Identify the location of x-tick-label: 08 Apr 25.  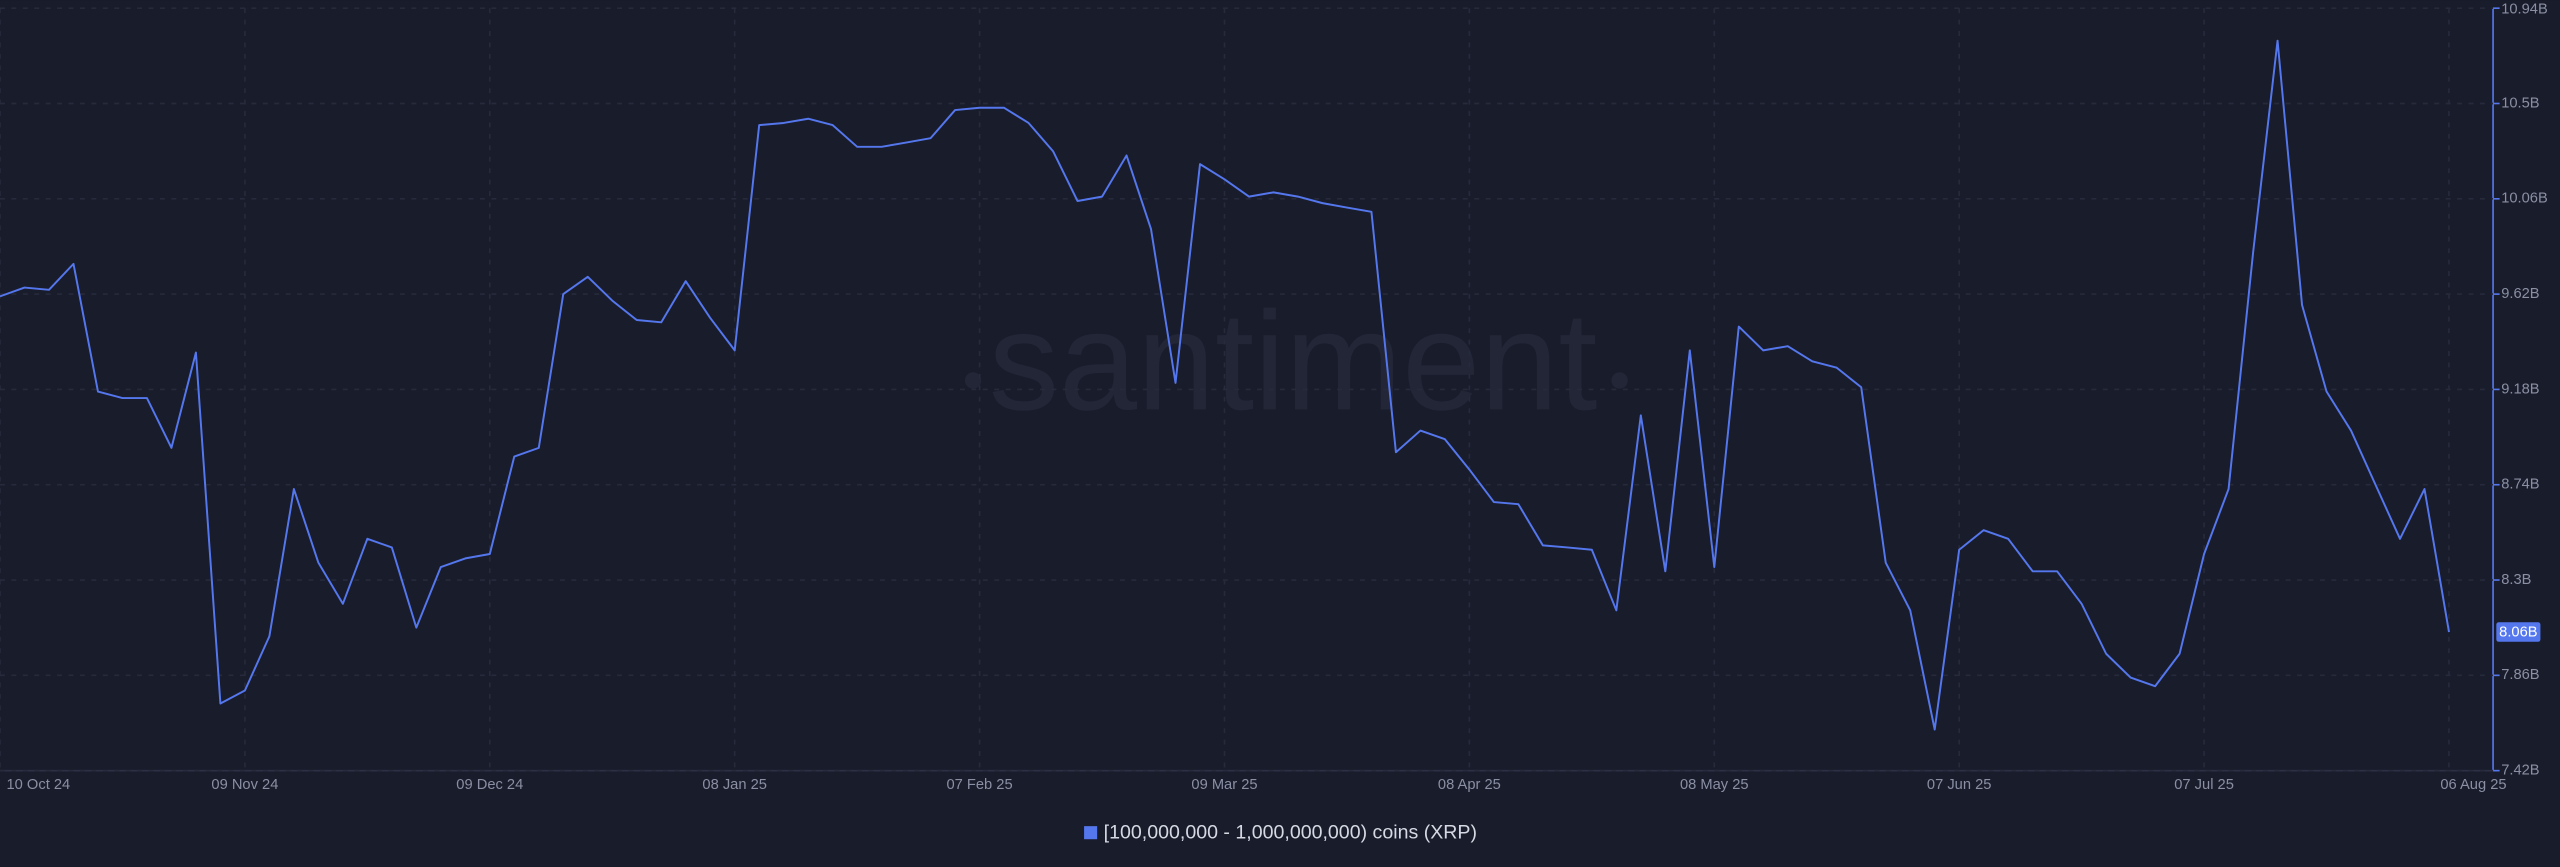
(1469, 785).